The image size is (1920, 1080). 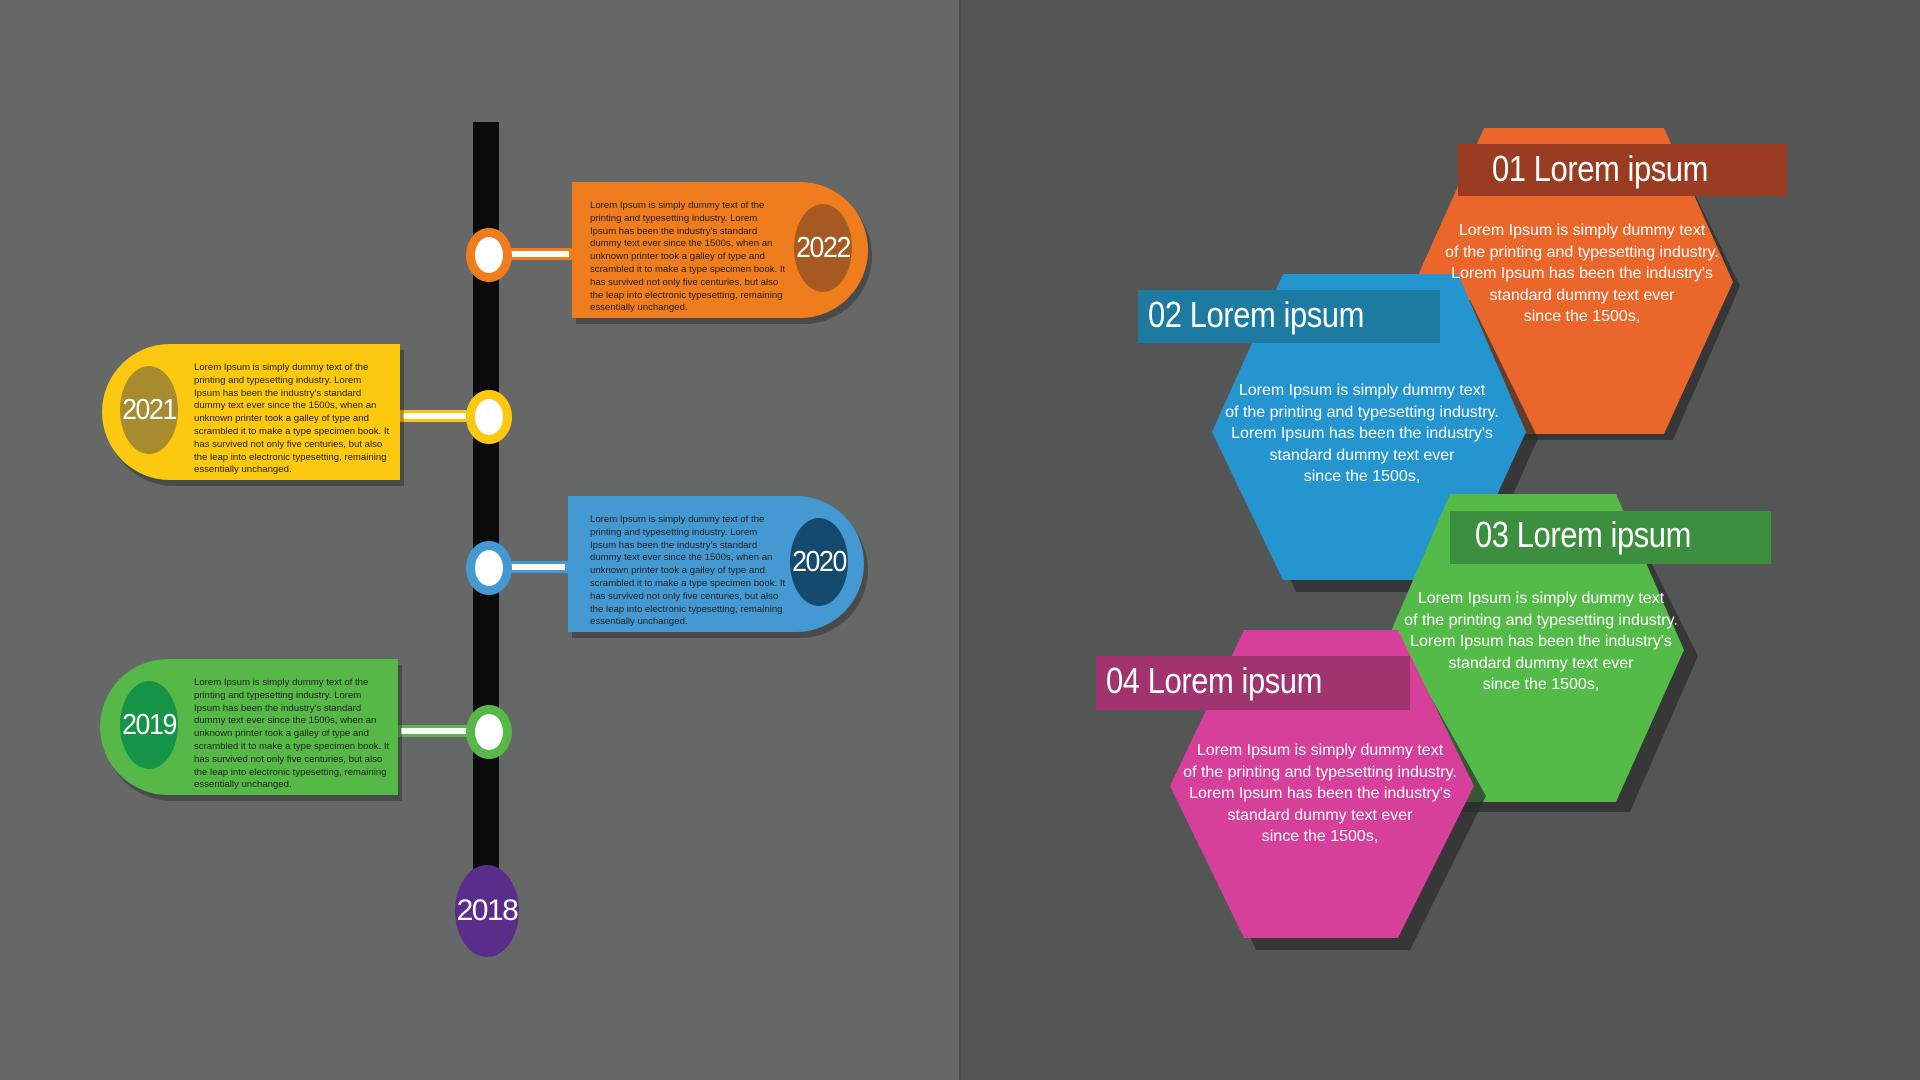 I want to click on hexagon-03-line: Lorem Ipsum is simply dummy text, so click(x=1541, y=598).